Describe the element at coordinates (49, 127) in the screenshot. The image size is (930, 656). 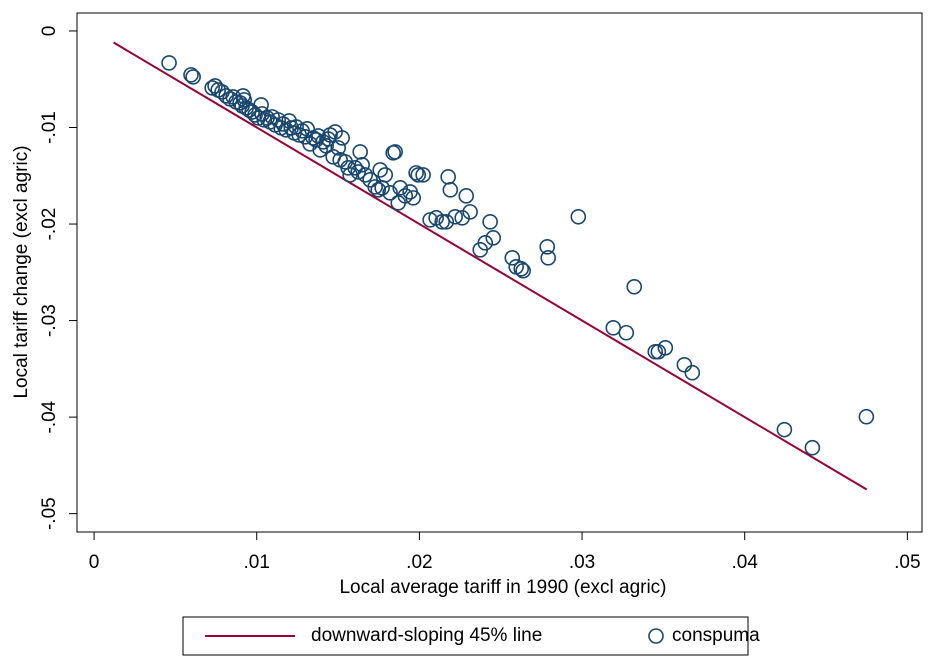
I see `y-tick-label: -.01` at that location.